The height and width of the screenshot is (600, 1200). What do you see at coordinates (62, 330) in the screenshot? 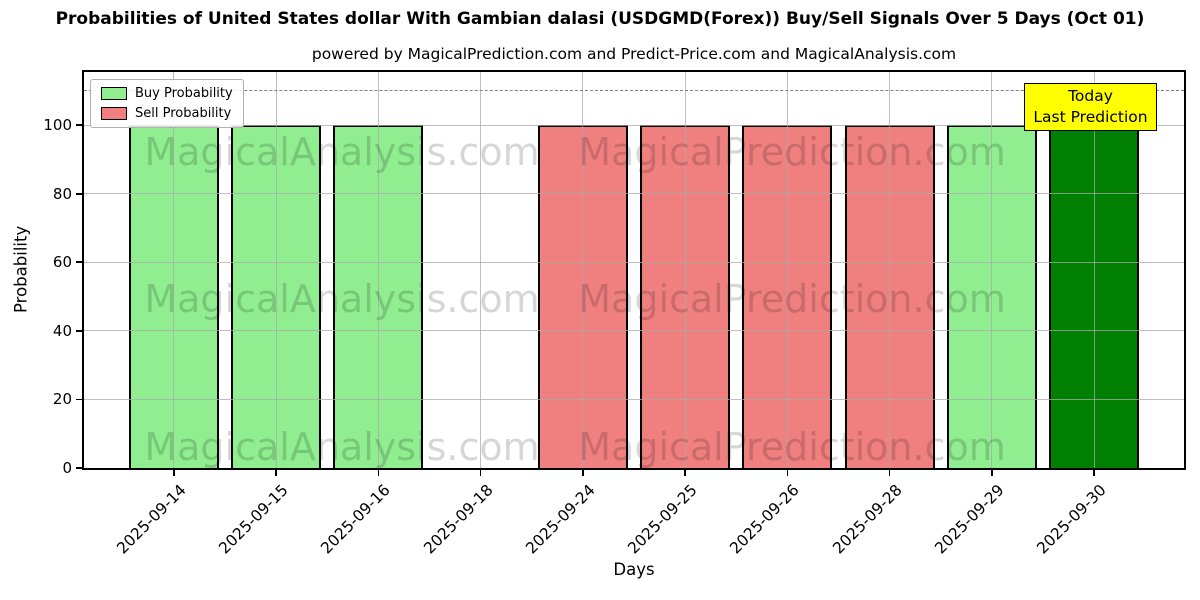
I see `y-tick-label: 40` at bounding box center [62, 330].